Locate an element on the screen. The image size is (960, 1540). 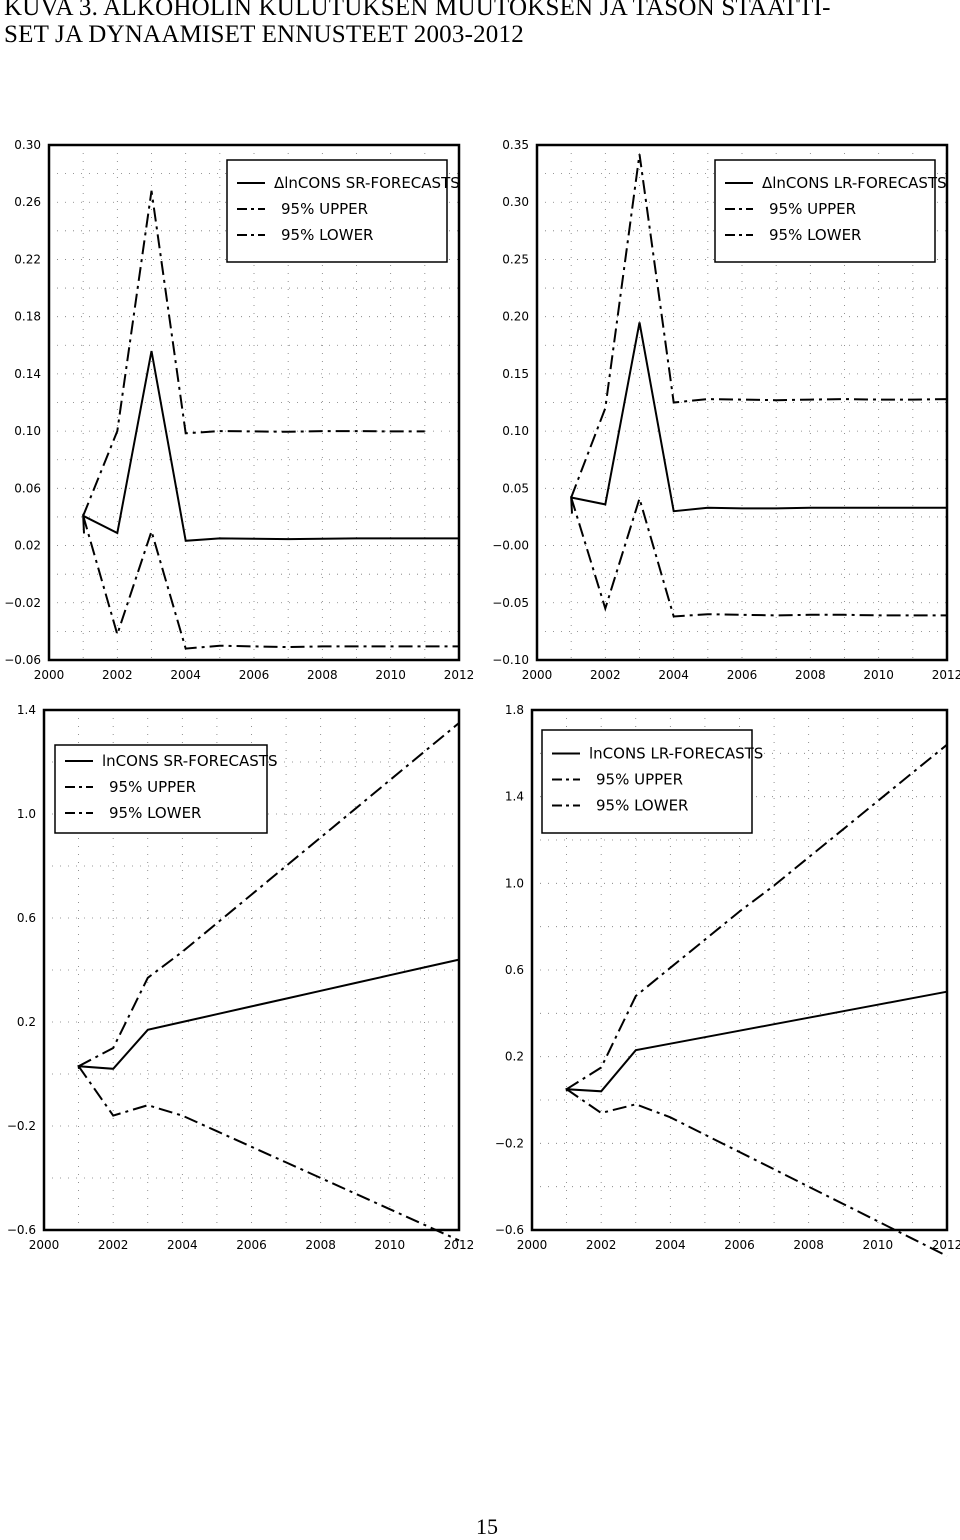
y-tick-label: 0.22 is located at coordinates (27, 259).